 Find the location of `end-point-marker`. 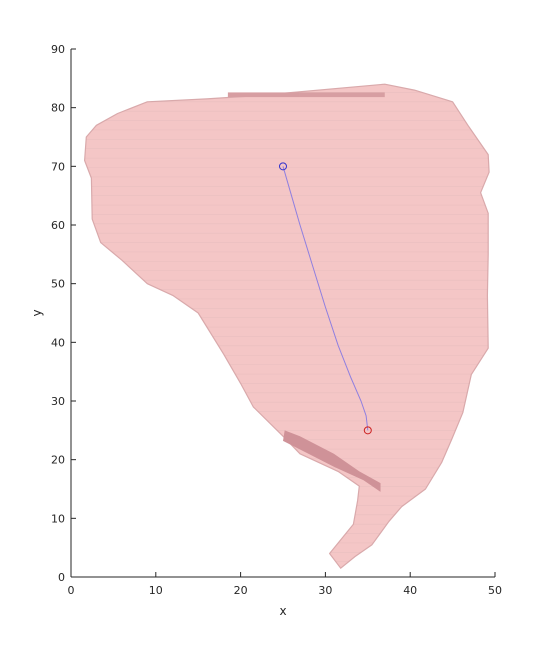

end-point-marker is located at coordinates (367, 430).